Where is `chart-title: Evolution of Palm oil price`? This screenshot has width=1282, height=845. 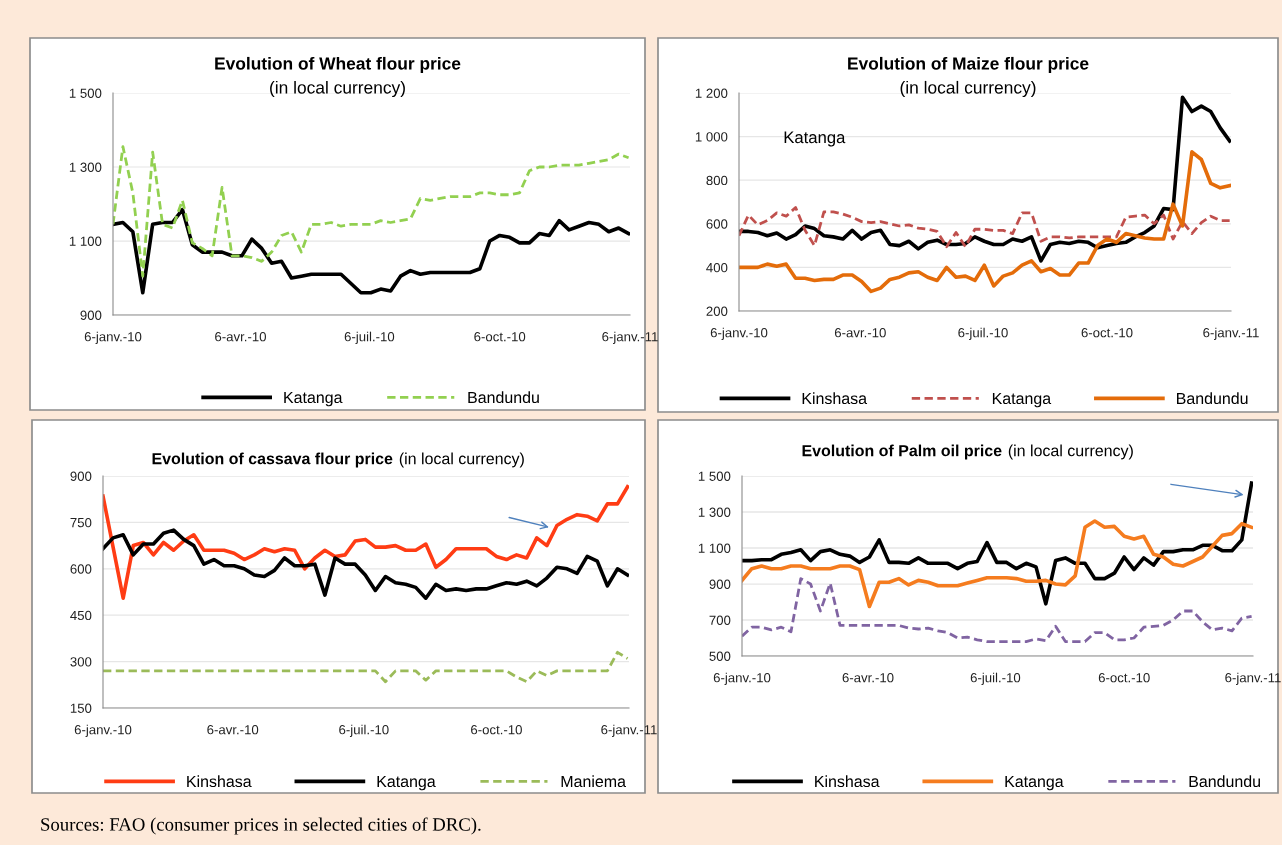
chart-title: Evolution of Palm oil price is located at coordinates (902, 452).